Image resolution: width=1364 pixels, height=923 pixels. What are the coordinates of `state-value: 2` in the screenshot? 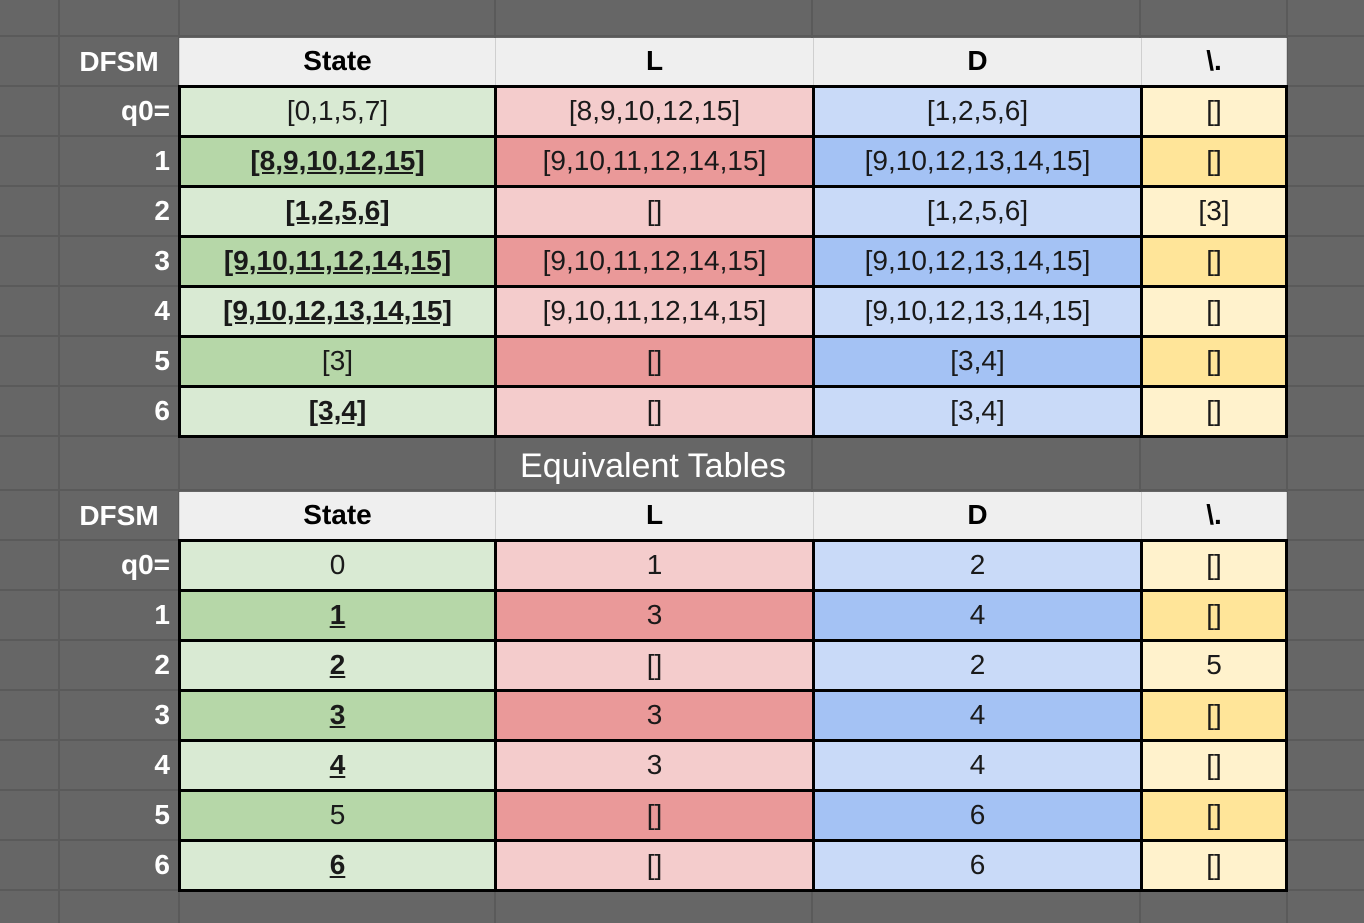 It's located at (337, 664).